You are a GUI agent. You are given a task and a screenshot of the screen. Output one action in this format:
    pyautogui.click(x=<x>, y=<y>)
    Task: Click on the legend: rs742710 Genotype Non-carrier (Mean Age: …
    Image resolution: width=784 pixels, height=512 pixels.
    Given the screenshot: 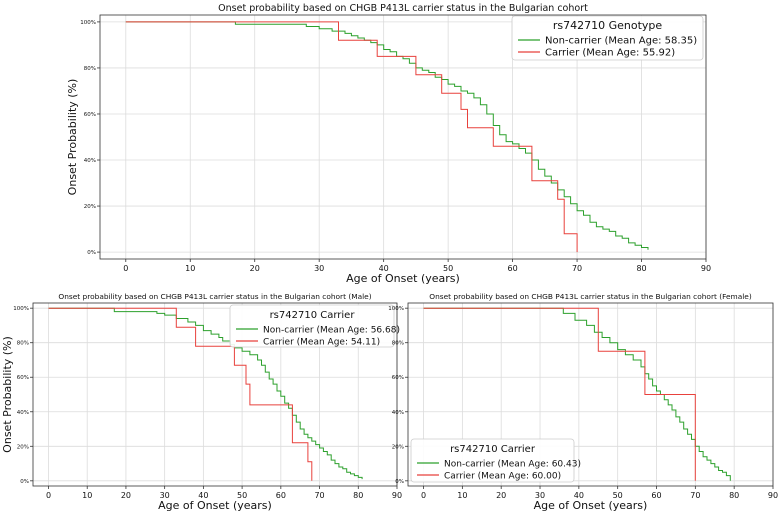 What is the action you would take?
    pyautogui.click(x=607, y=38)
    